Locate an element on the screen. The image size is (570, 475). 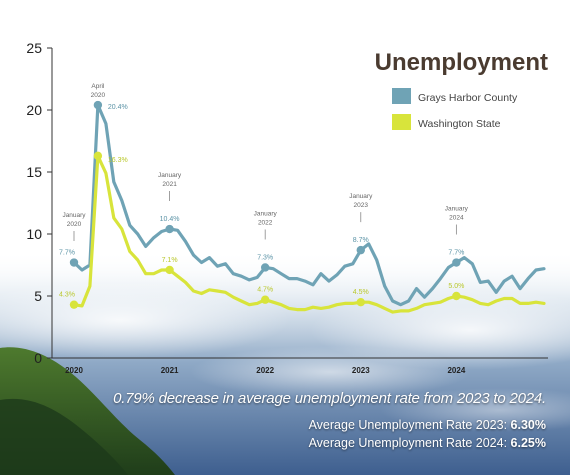
average-2024-value: 6.25% is located at coordinates (528, 443).